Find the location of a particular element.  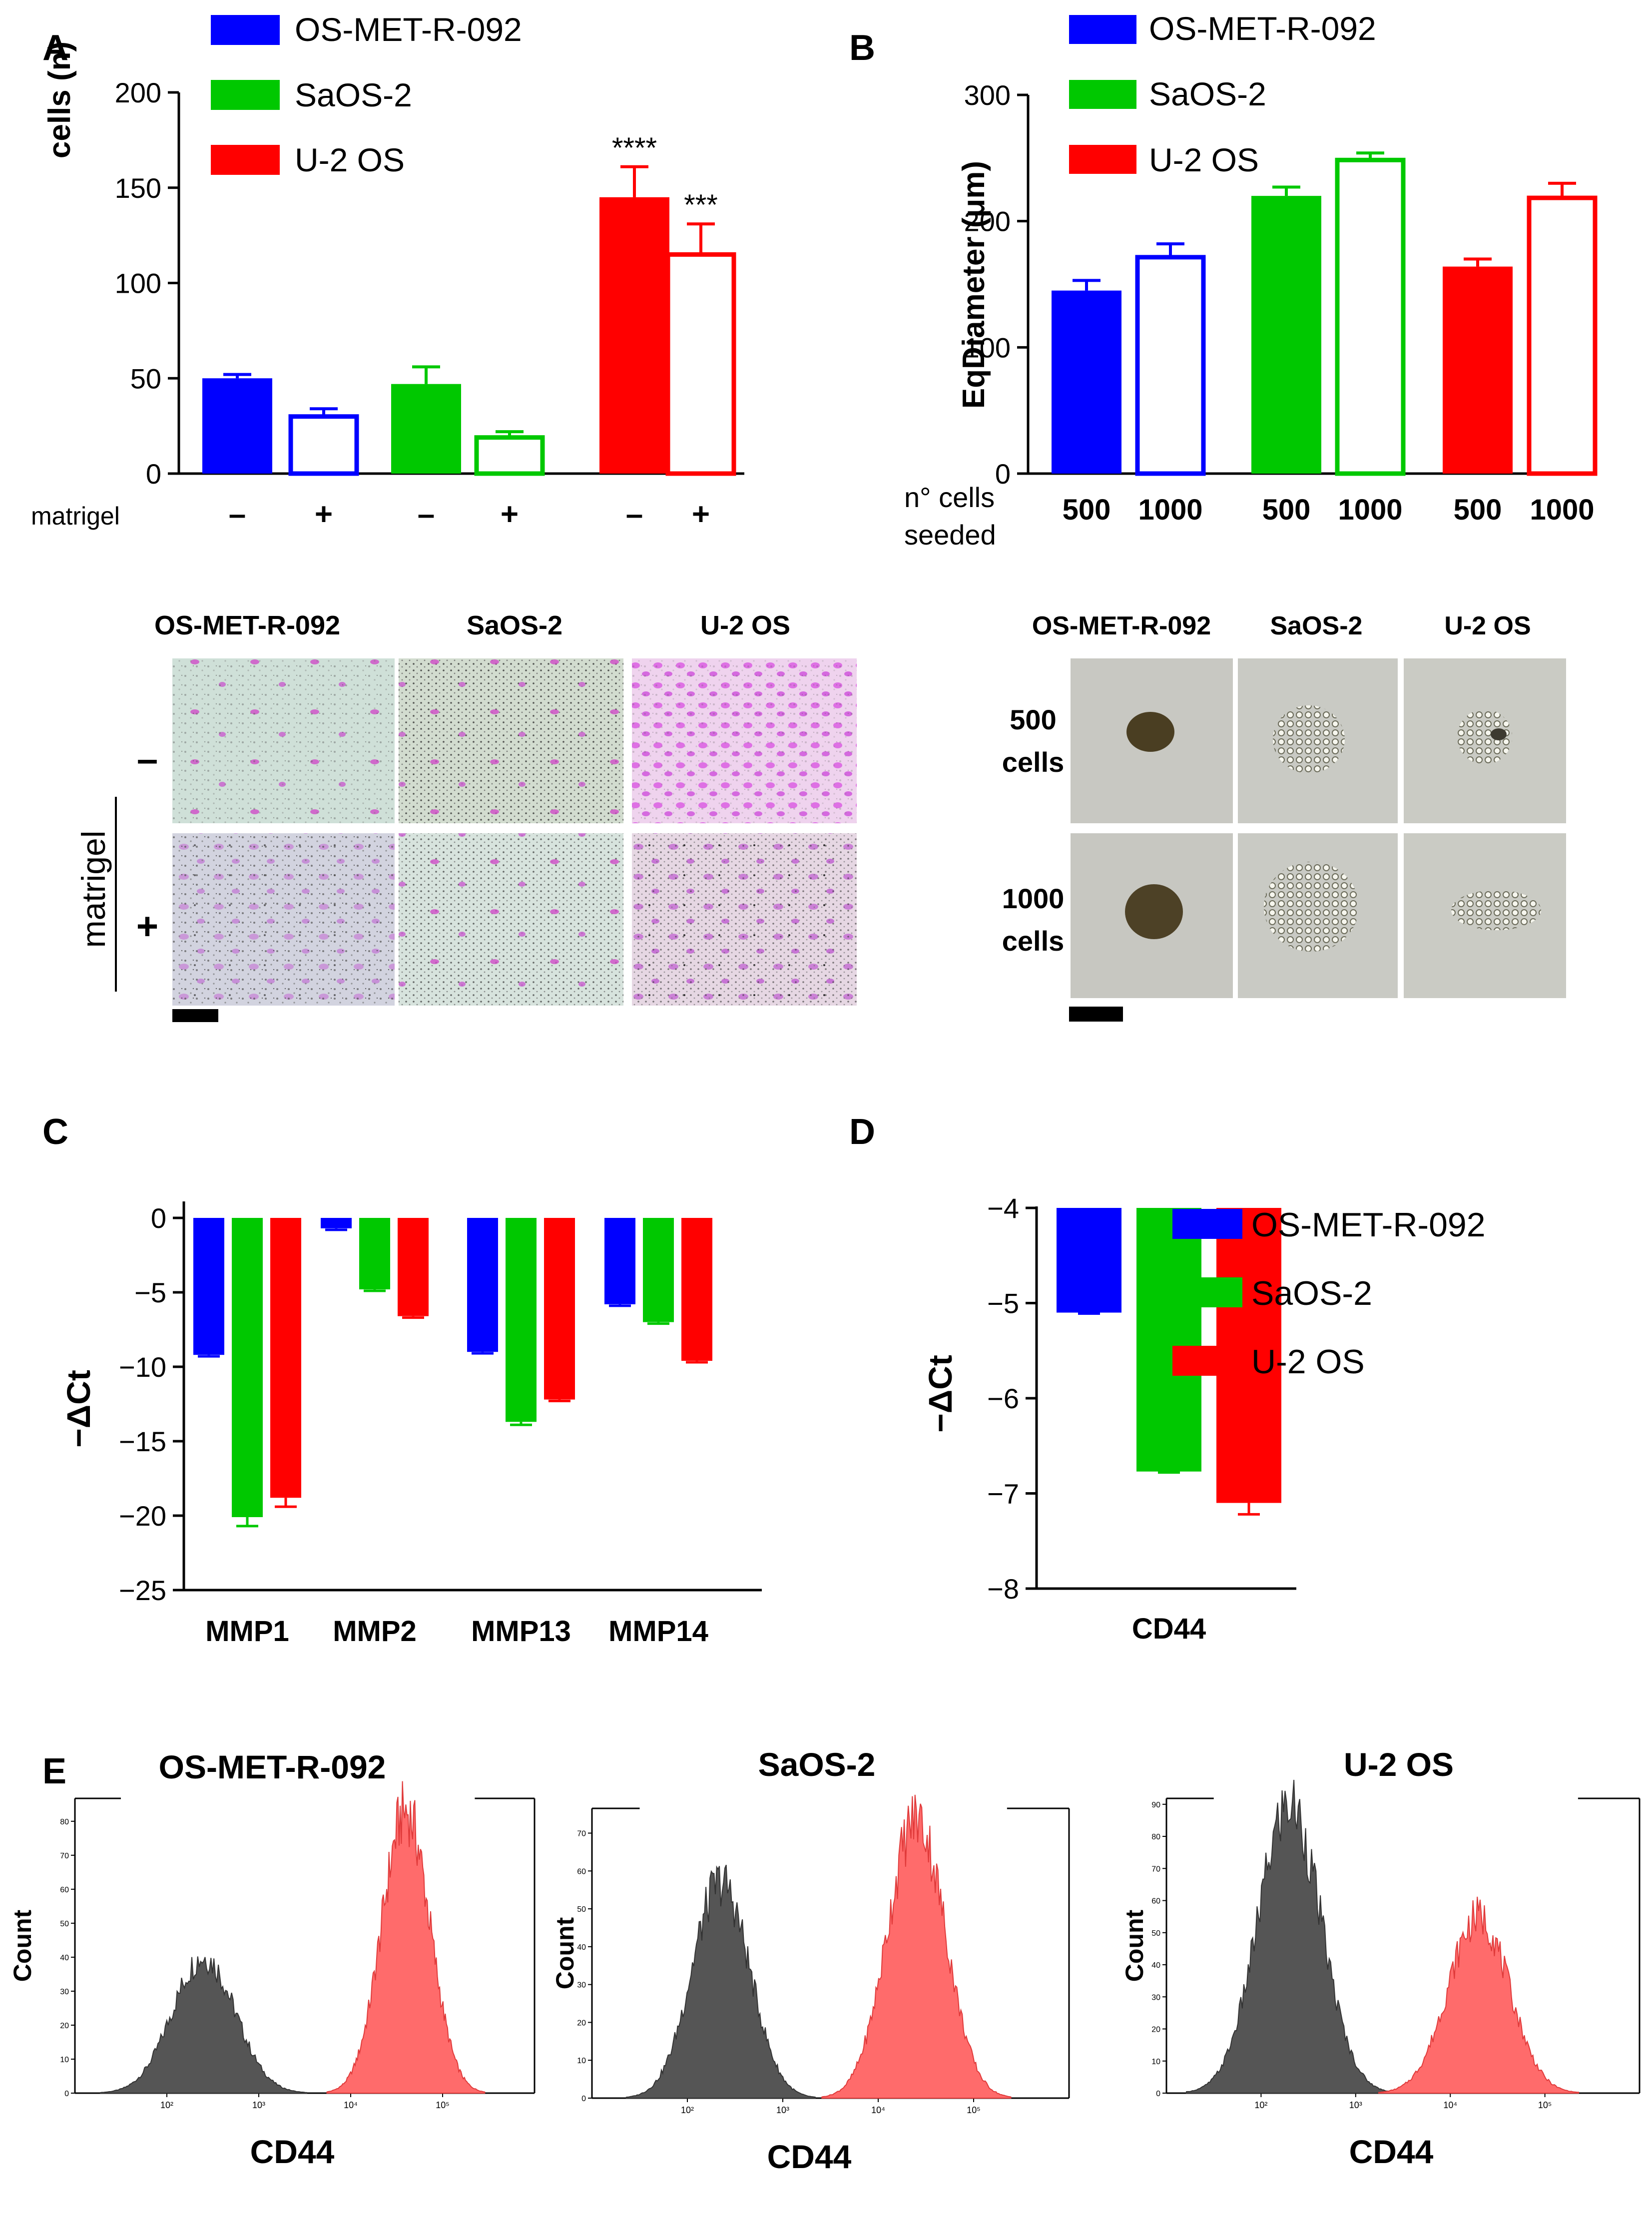

condition-label: – is located at coordinates (426, 514).